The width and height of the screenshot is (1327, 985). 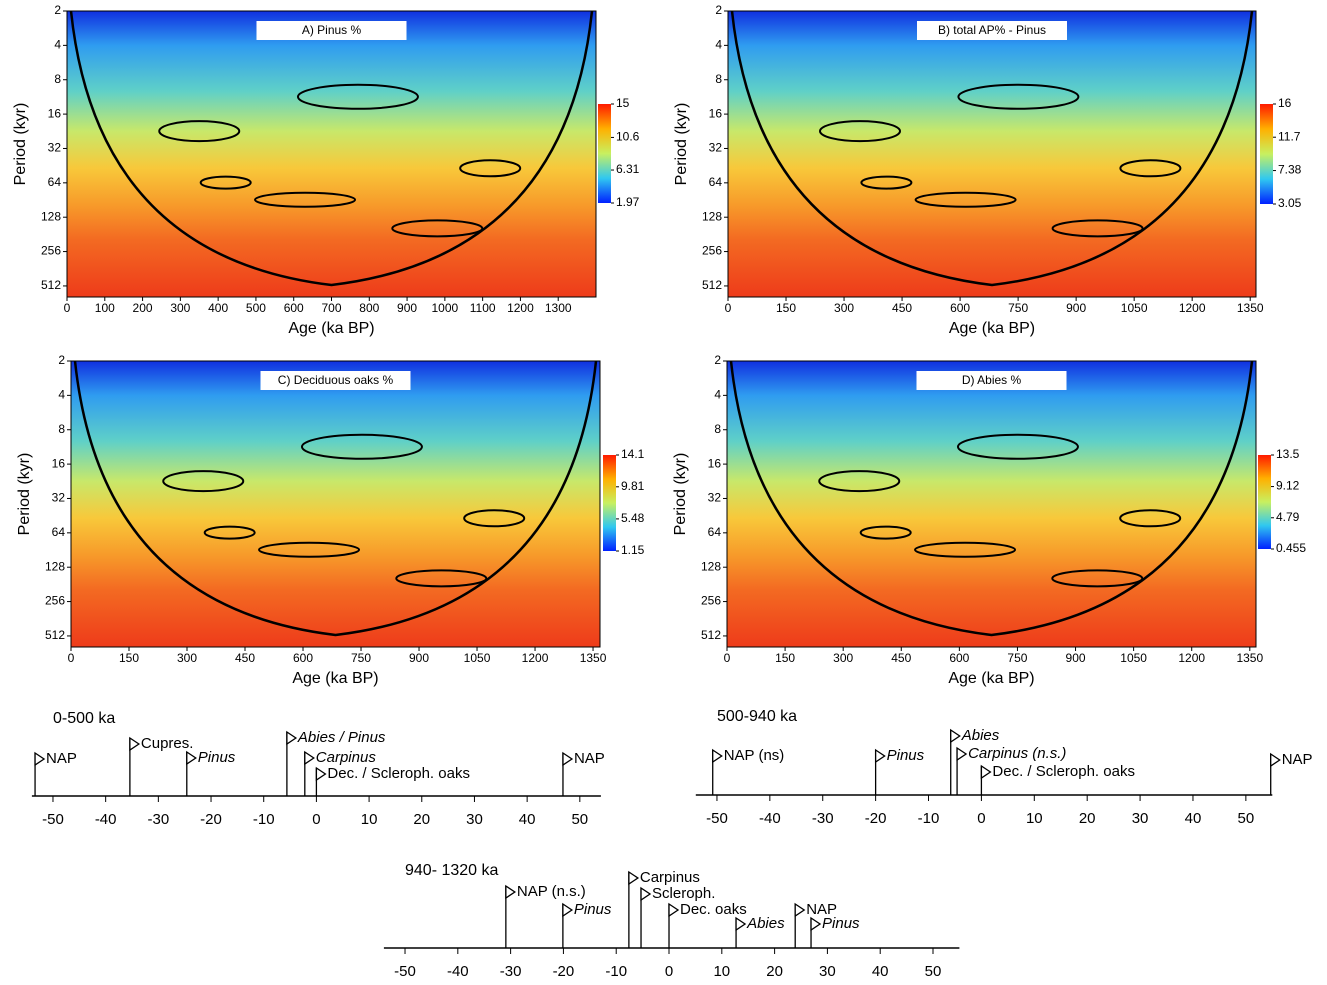 I want to click on x-tick-label: 500, so click(x=256, y=308).